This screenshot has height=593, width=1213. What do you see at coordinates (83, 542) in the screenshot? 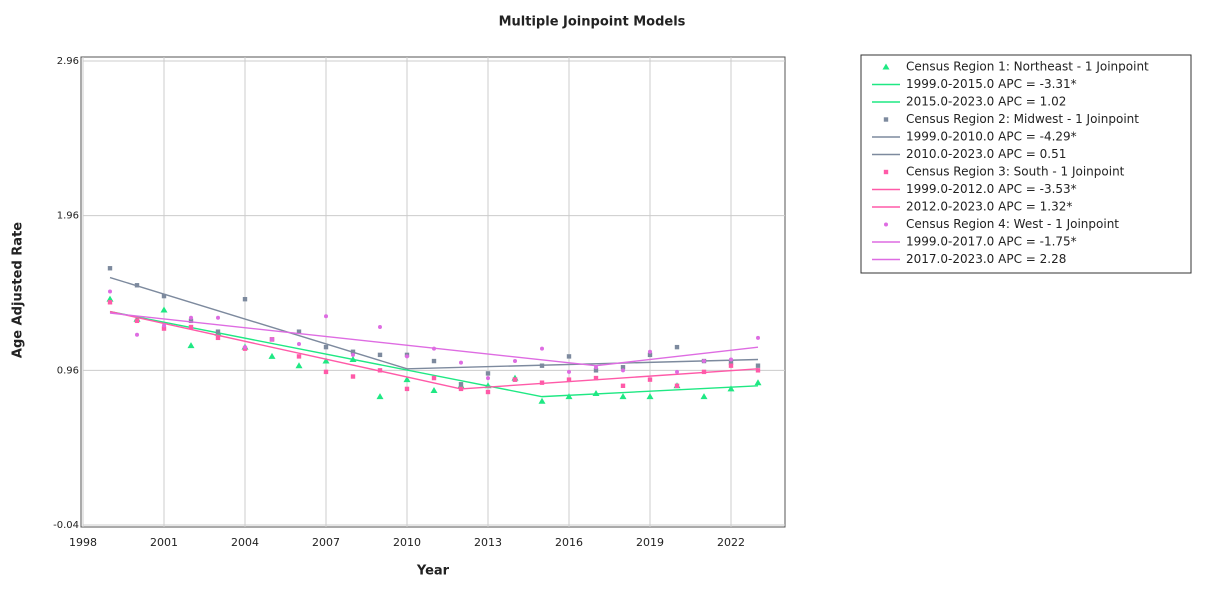
I see `x-tick-label: 1998` at bounding box center [83, 542].